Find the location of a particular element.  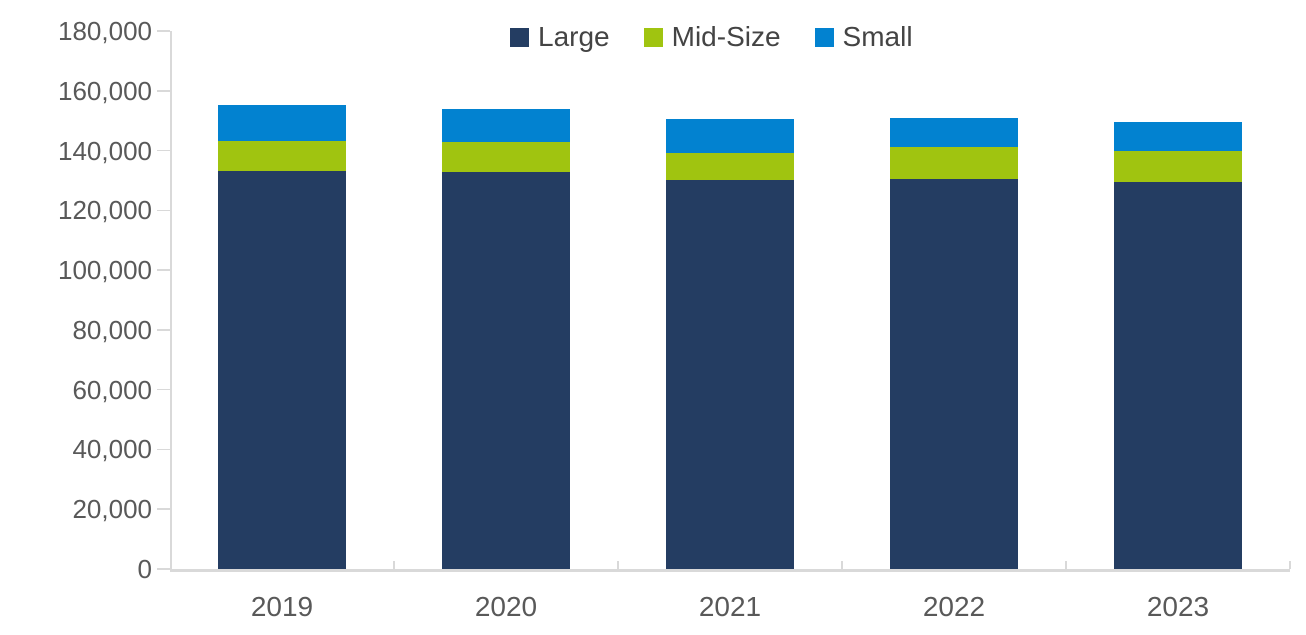

x-axis-category-label: 2019 is located at coordinates (282, 606).